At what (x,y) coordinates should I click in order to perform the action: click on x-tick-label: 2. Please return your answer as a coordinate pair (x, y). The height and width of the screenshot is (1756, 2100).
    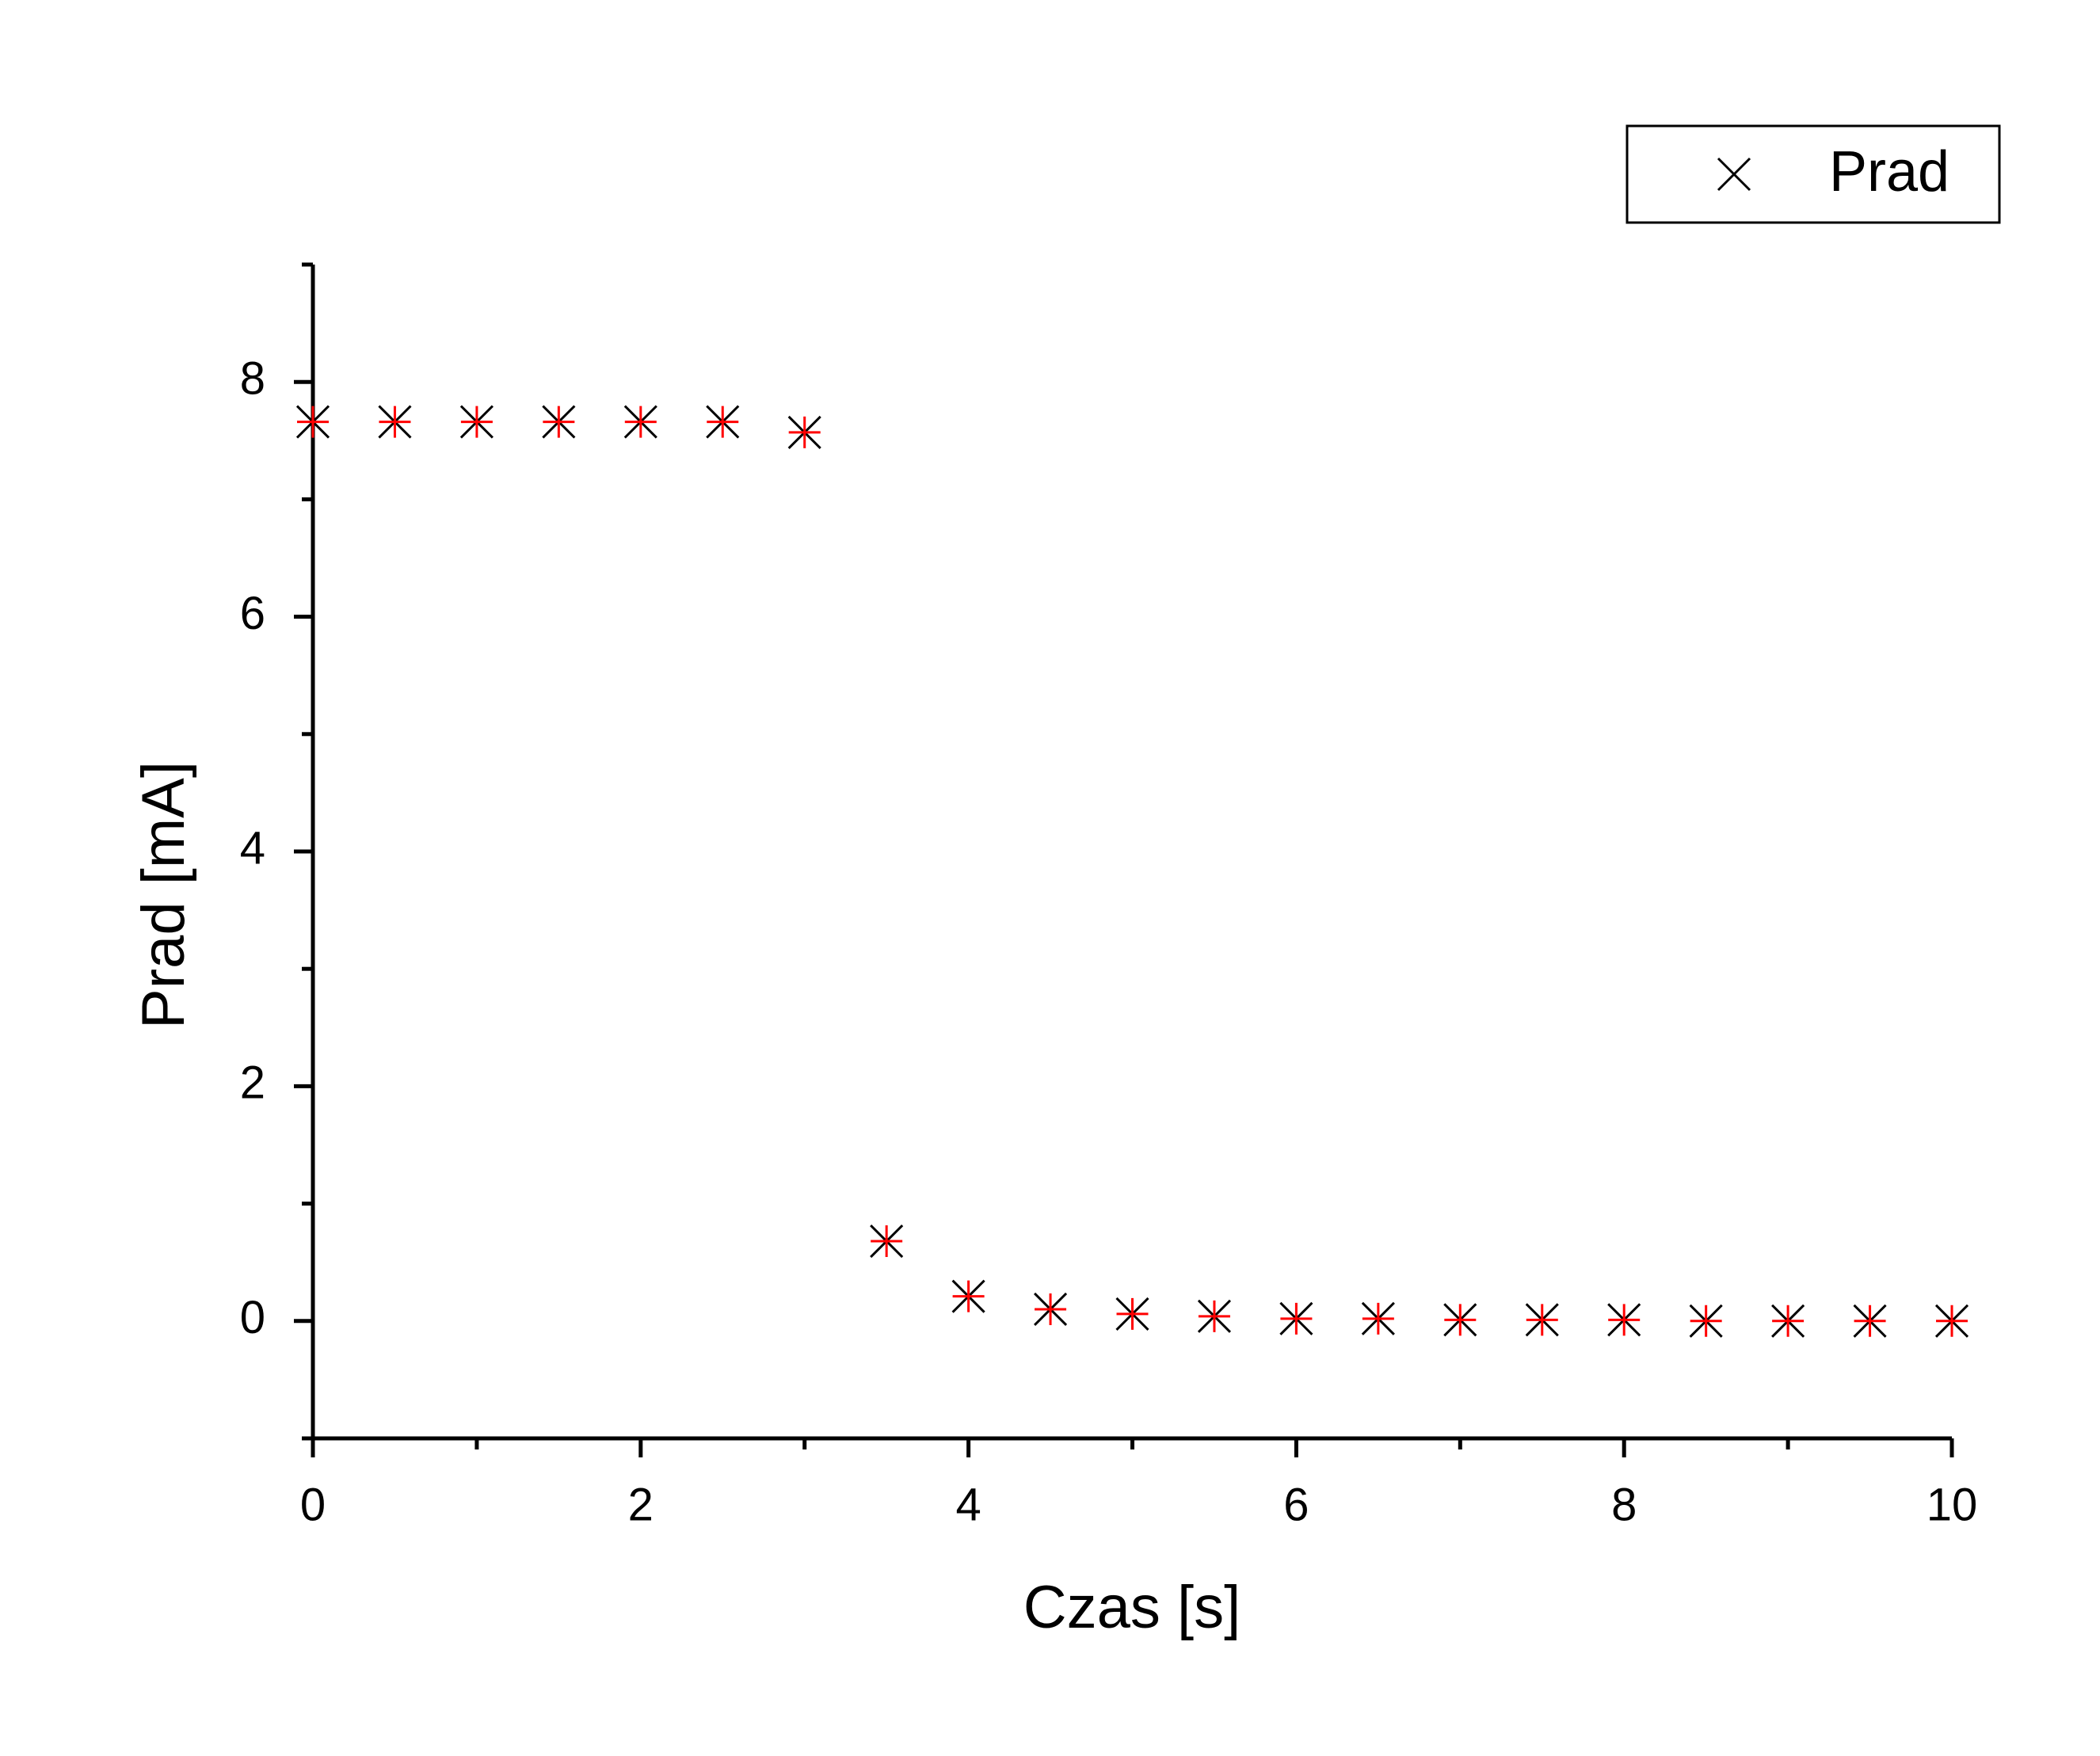
    Looking at the image, I should click on (641, 1505).